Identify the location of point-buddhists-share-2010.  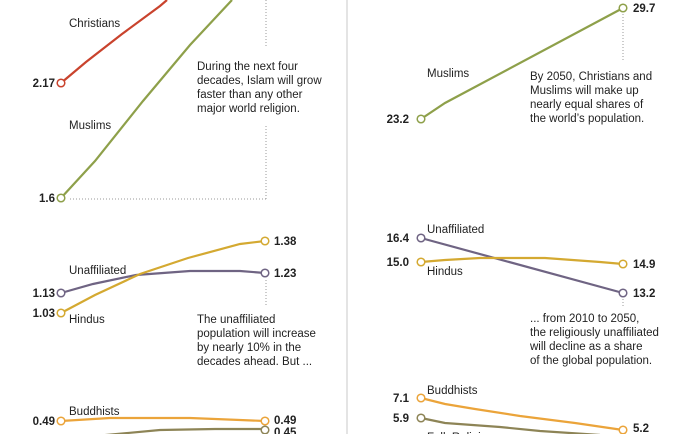
(421, 398).